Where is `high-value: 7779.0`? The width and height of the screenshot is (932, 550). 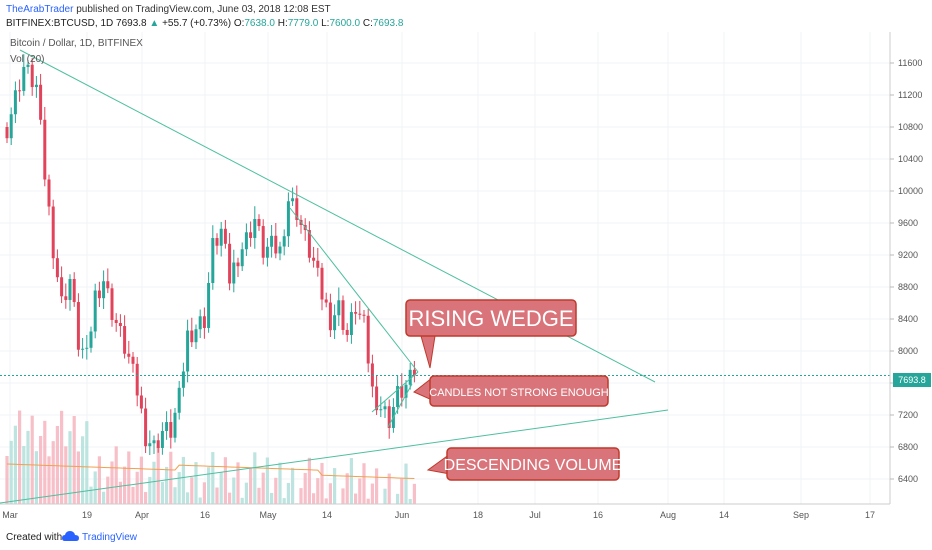 high-value: 7779.0 is located at coordinates (303, 23).